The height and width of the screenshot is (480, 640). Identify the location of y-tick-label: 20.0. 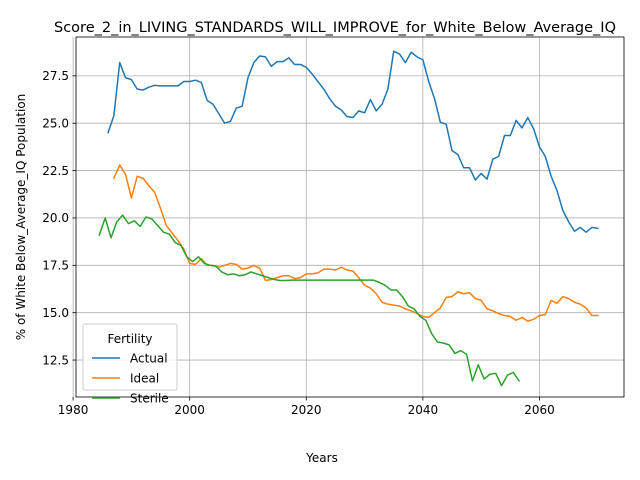
(55, 218).